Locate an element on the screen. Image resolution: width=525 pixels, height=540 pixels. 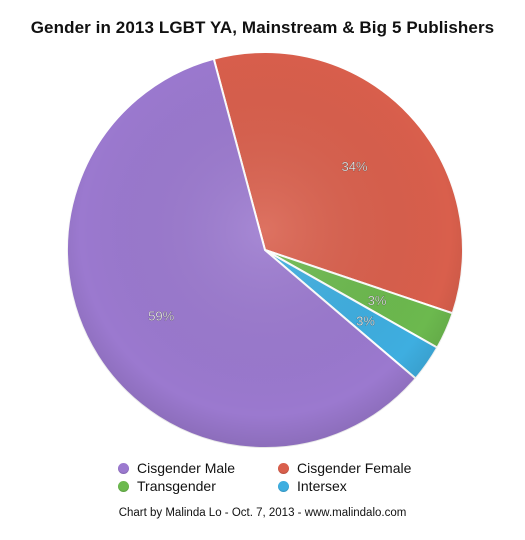
legend-item-cisgender-male: Cisgender Male is located at coordinates (176, 468).